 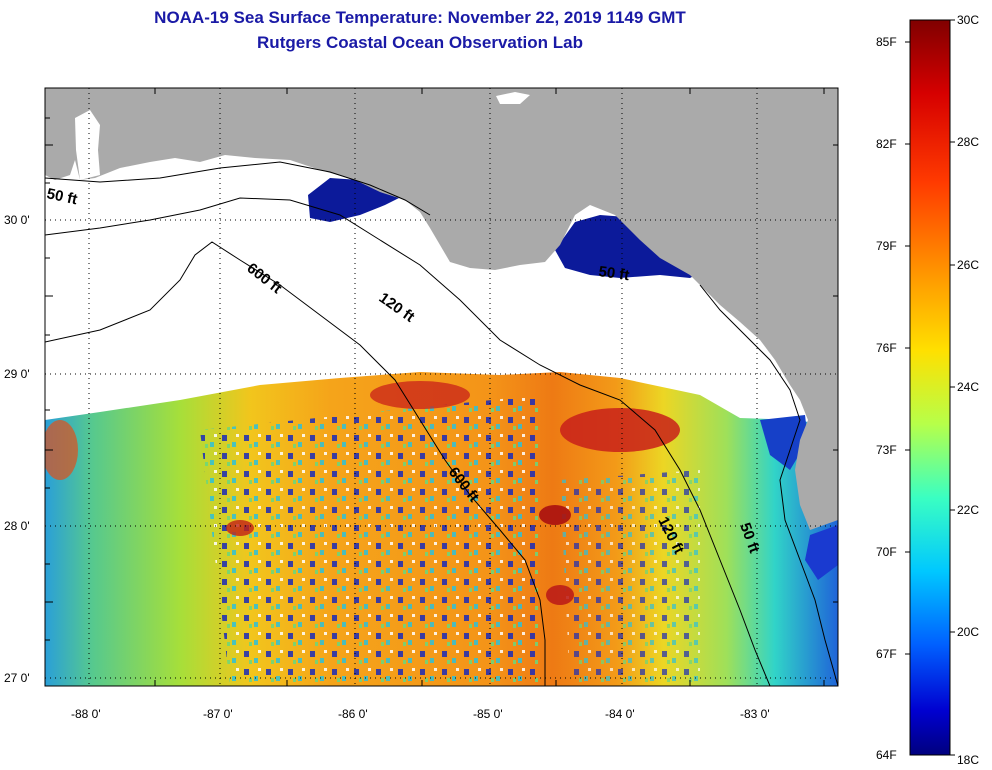 What do you see at coordinates (784, 442) in the screenshot?
I see `cold-patch-tampa` at bounding box center [784, 442].